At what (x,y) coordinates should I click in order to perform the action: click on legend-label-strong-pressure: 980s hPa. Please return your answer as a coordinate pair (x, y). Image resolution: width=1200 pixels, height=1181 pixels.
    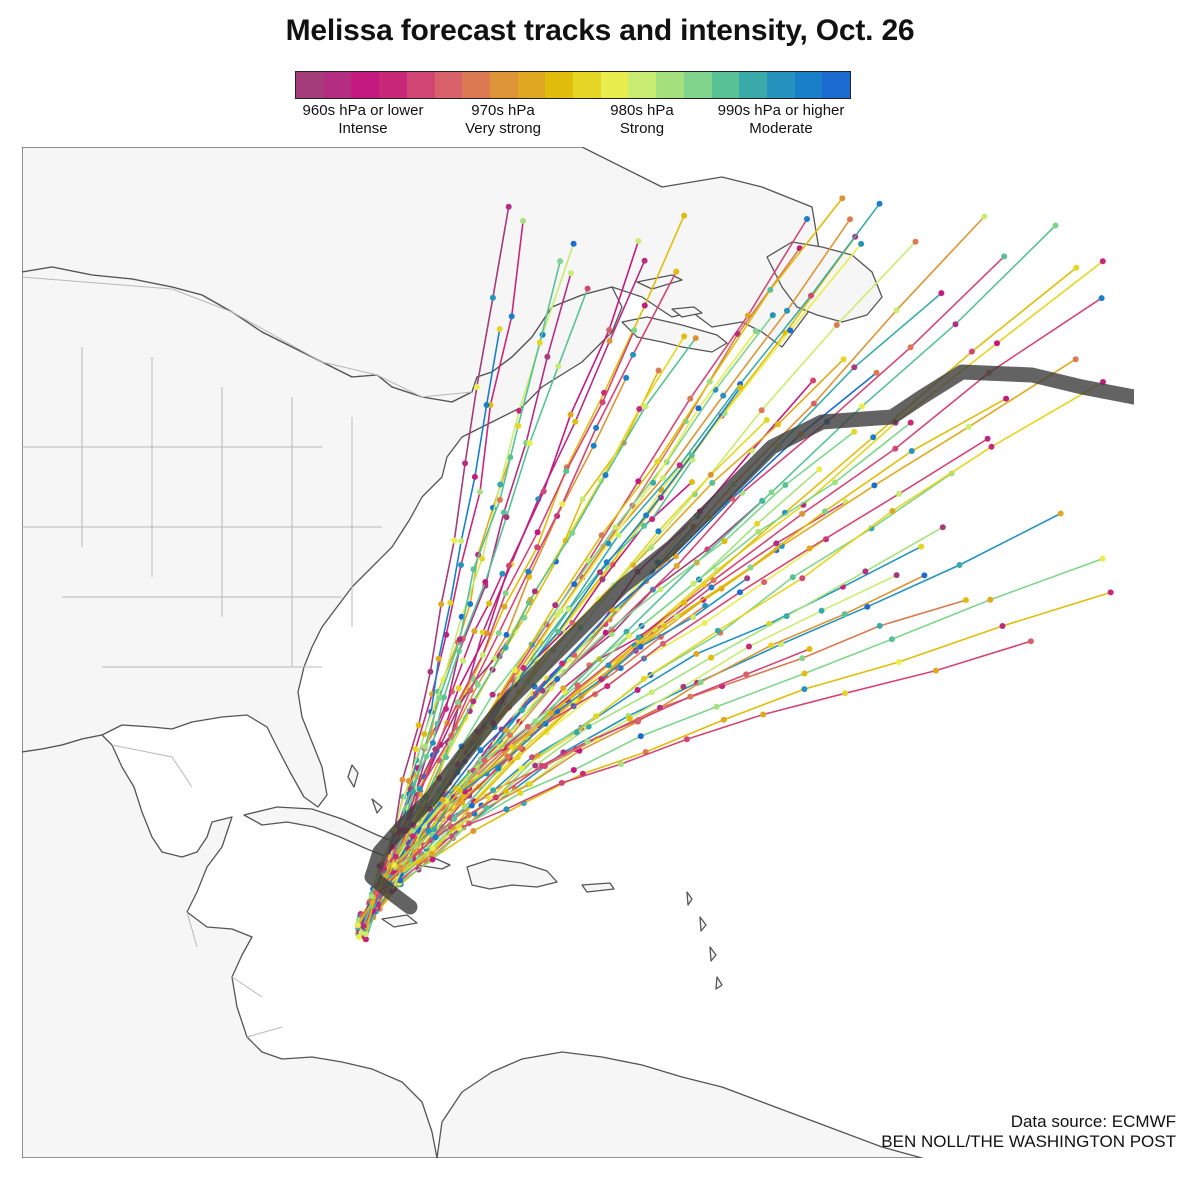
    Looking at the image, I should click on (642, 110).